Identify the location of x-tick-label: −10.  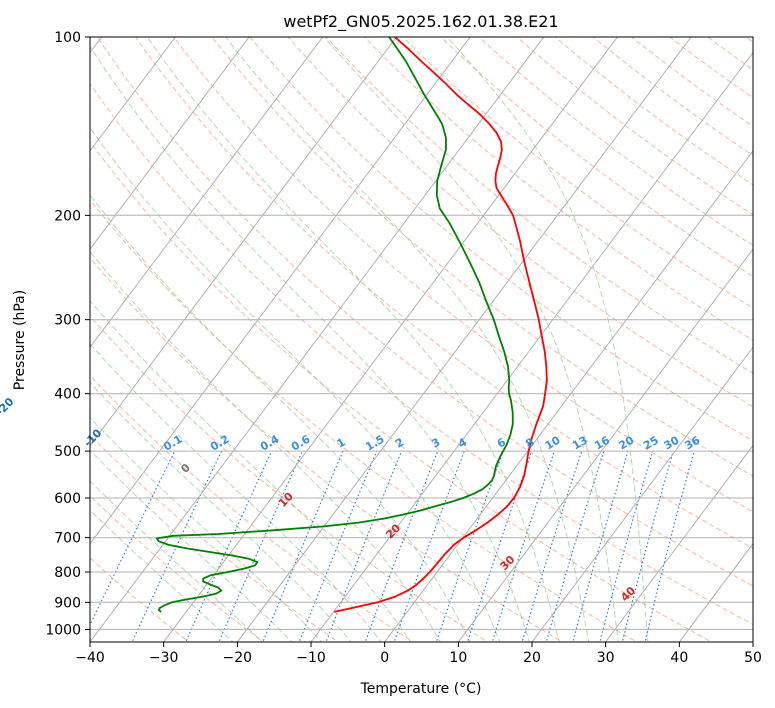
(311, 658).